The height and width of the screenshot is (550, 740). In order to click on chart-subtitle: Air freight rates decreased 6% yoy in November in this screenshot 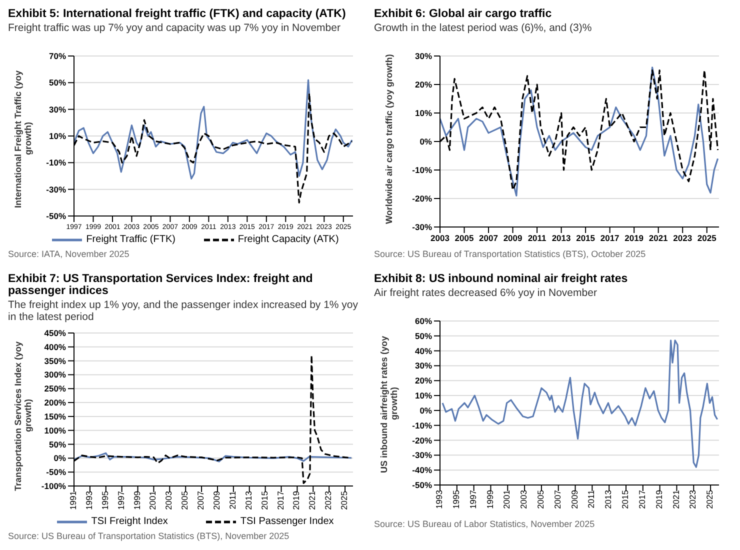, I will do `click(486, 294)`.